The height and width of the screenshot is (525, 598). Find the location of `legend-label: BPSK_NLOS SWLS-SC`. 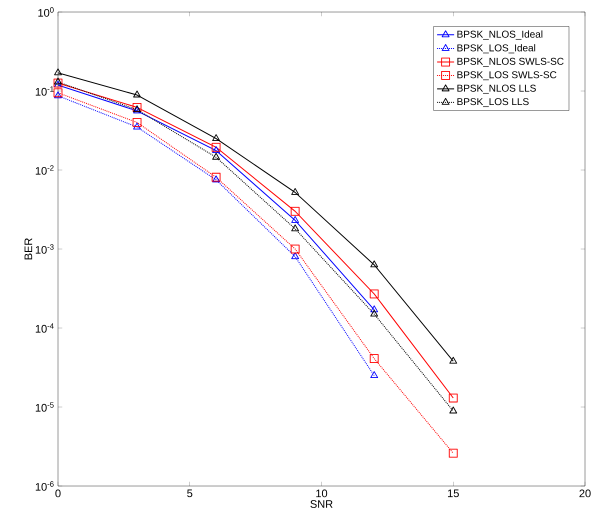

legend-label: BPSK_NLOS SWLS-SC is located at coordinates (510, 62).